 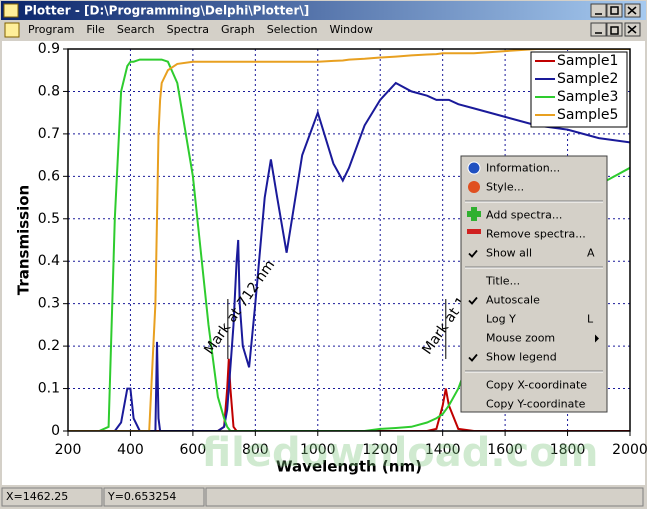 What do you see at coordinates (11, 10) in the screenshot?
I see `app-icon` at bounding box center [11, 10].